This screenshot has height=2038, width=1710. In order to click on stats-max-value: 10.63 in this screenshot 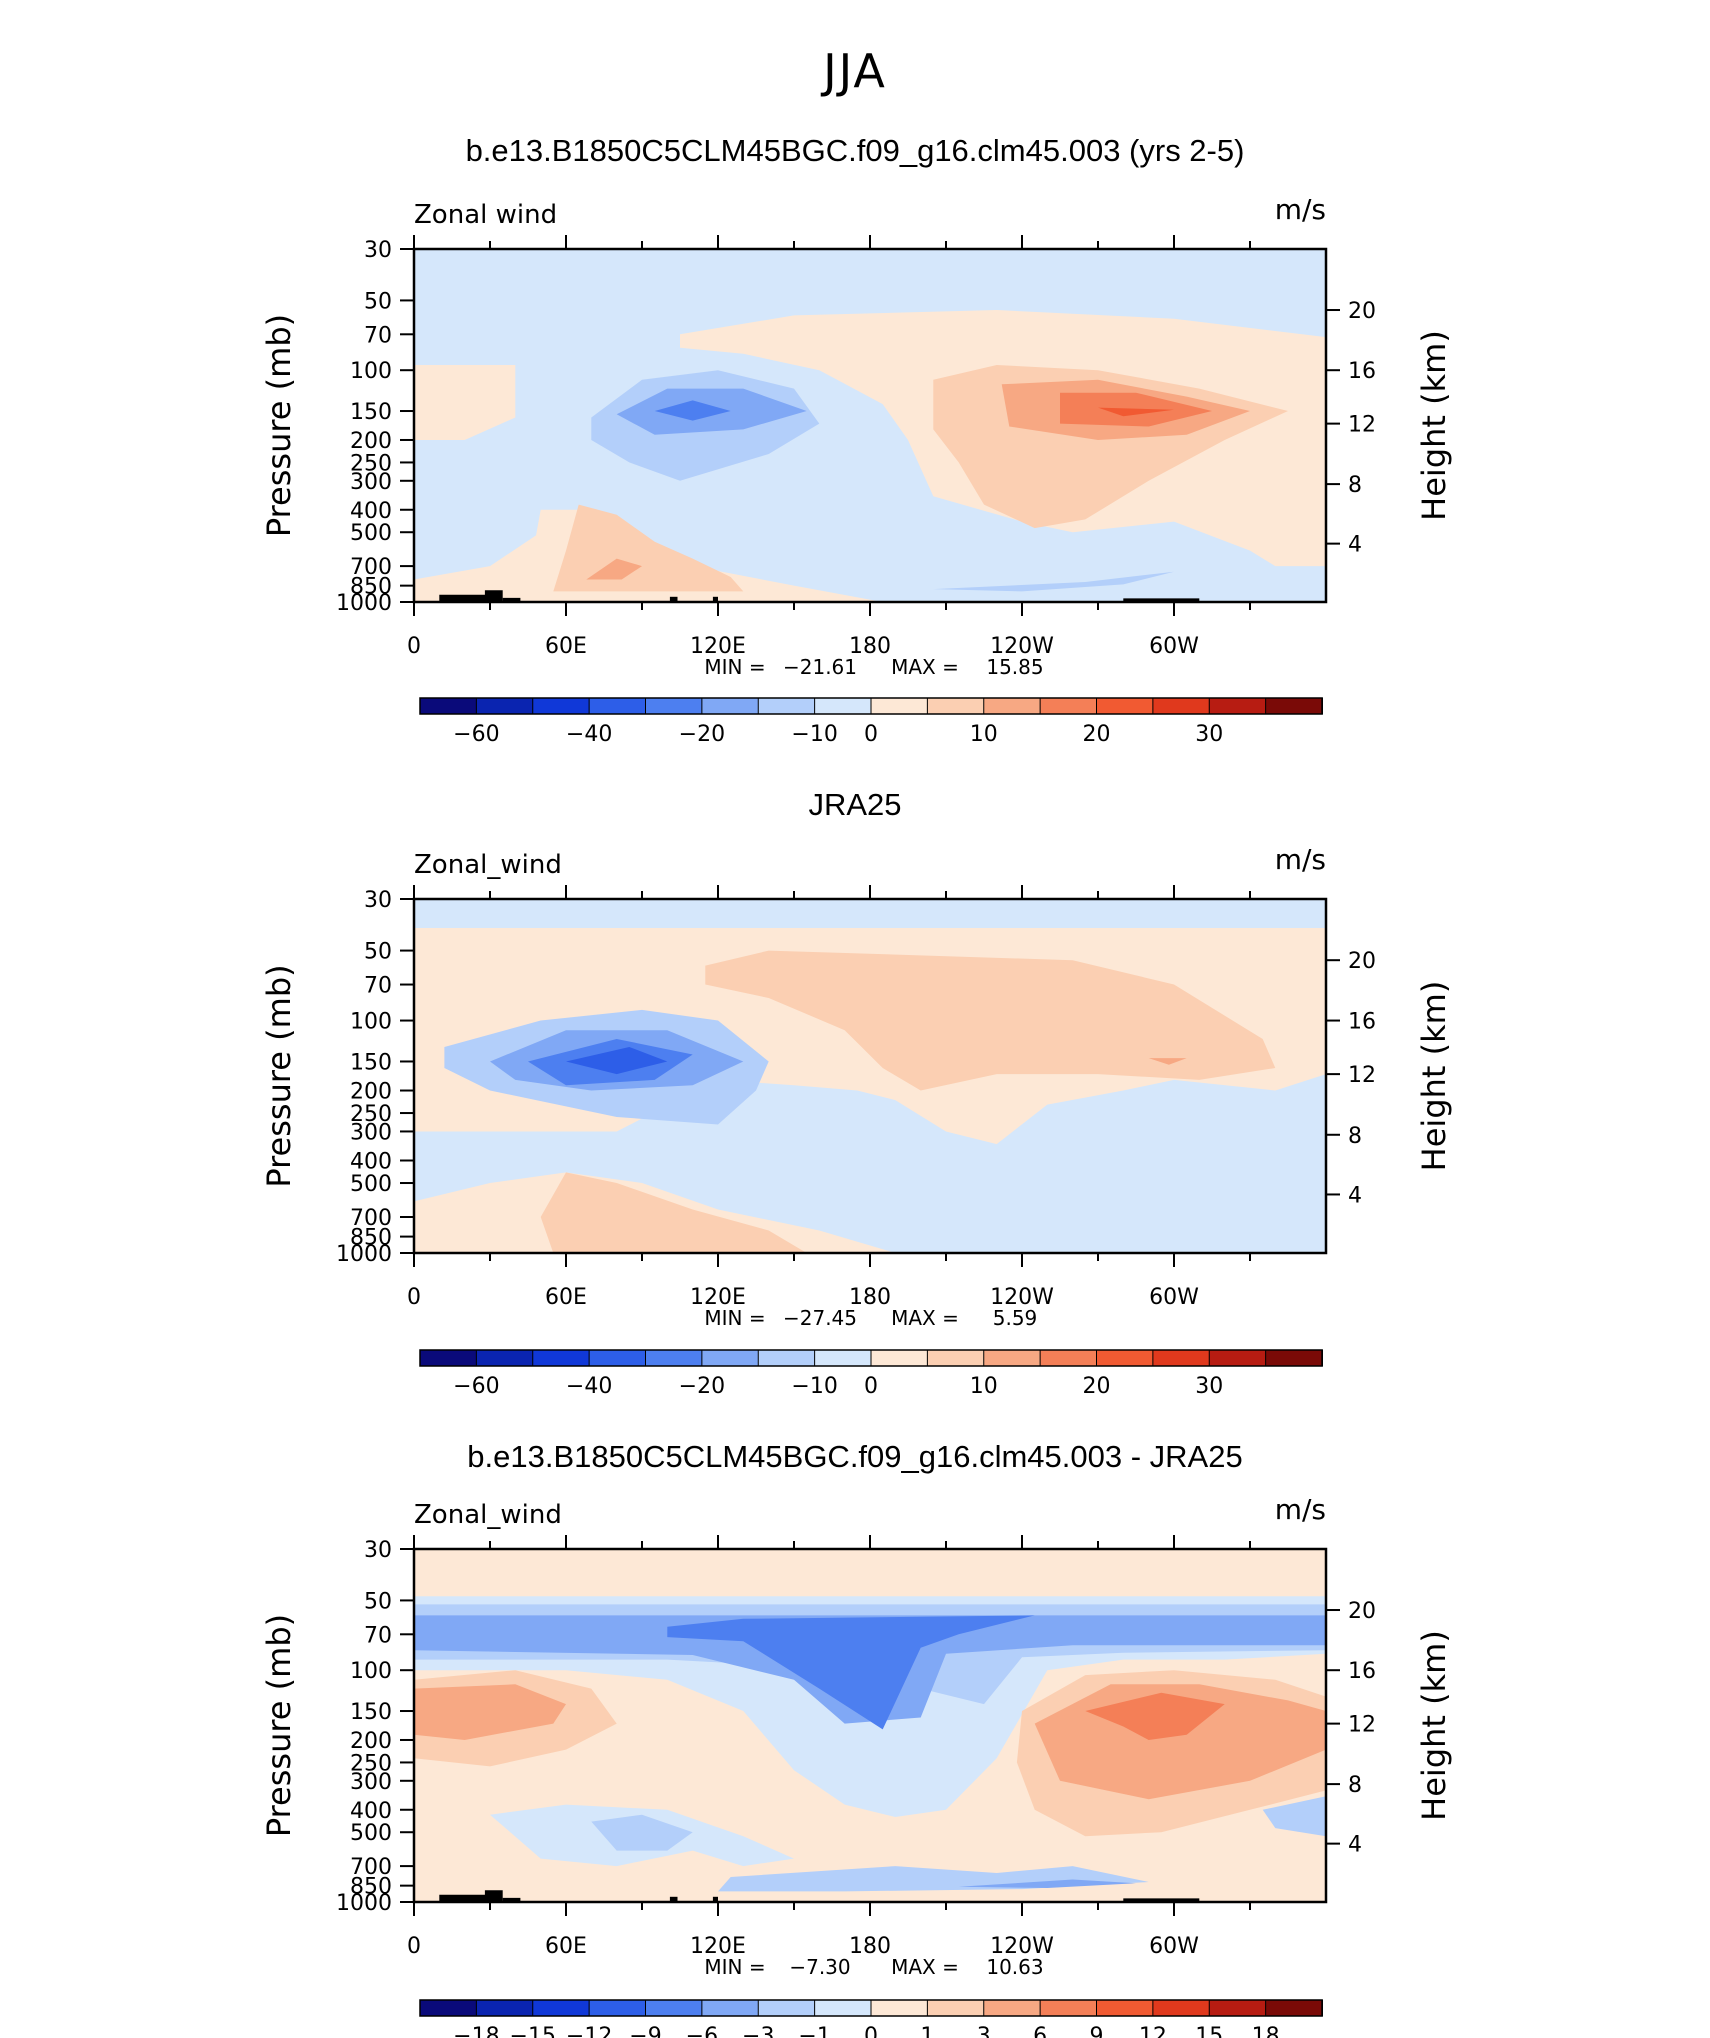, I will do `click(1014, 1967)`.